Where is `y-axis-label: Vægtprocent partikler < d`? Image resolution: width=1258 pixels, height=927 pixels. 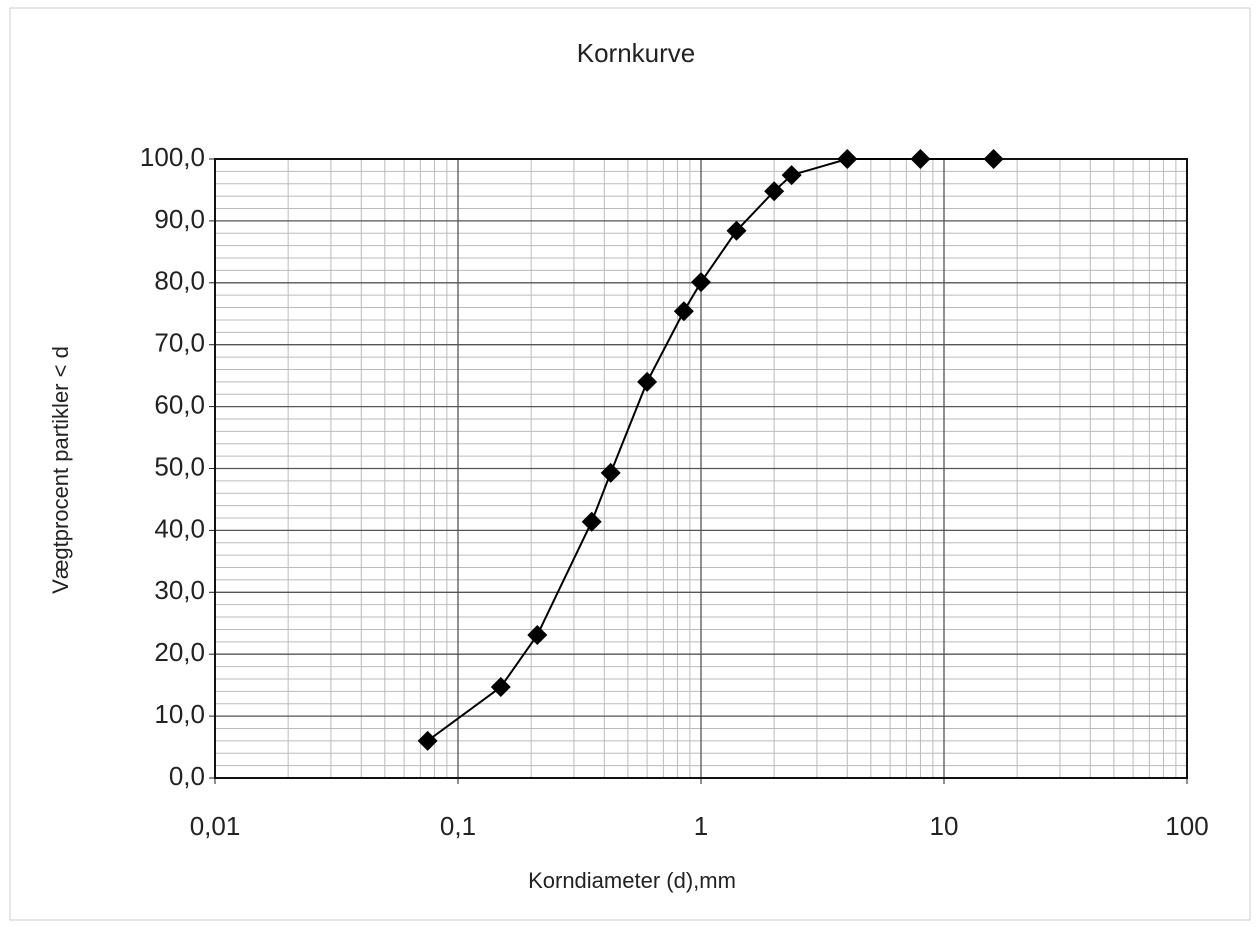
y-axis-label: Vægtprocent partikler < d is located at coordinates (60, 470).